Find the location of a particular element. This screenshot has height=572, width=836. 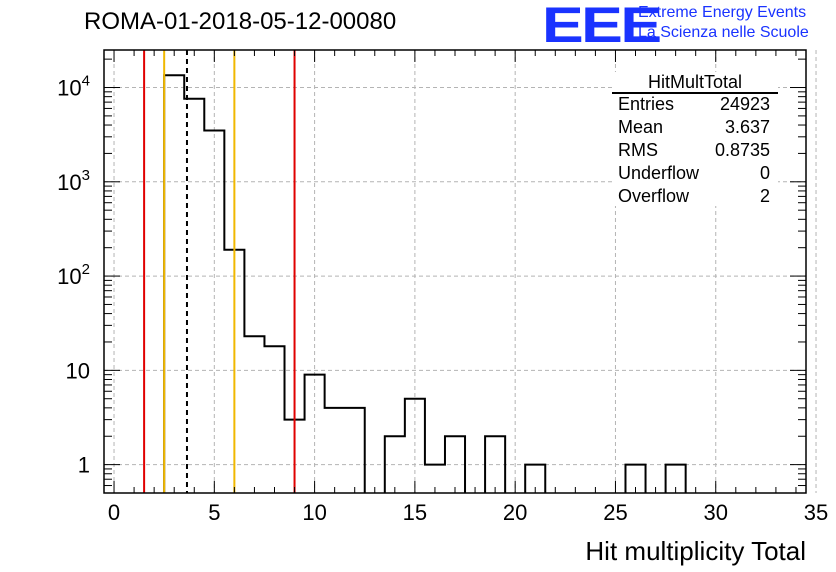

stats-row-underflow: Underflow 0 is located at coordinates (694, 174).